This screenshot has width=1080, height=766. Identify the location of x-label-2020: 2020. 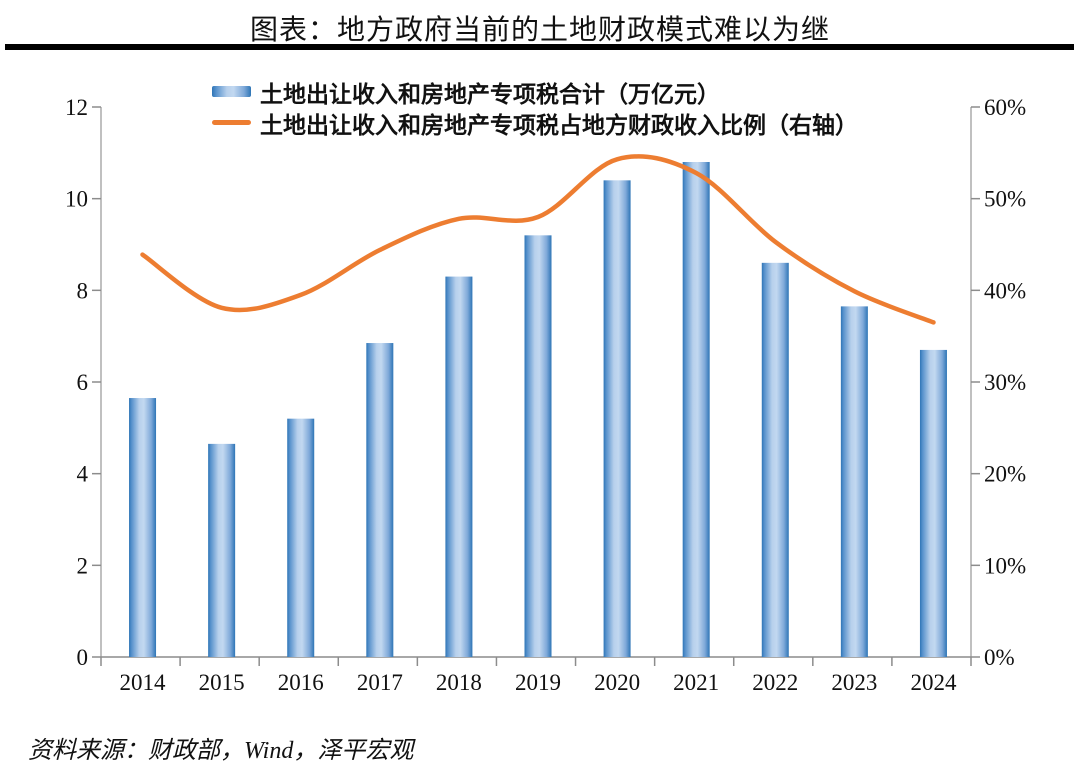
(617, 682).